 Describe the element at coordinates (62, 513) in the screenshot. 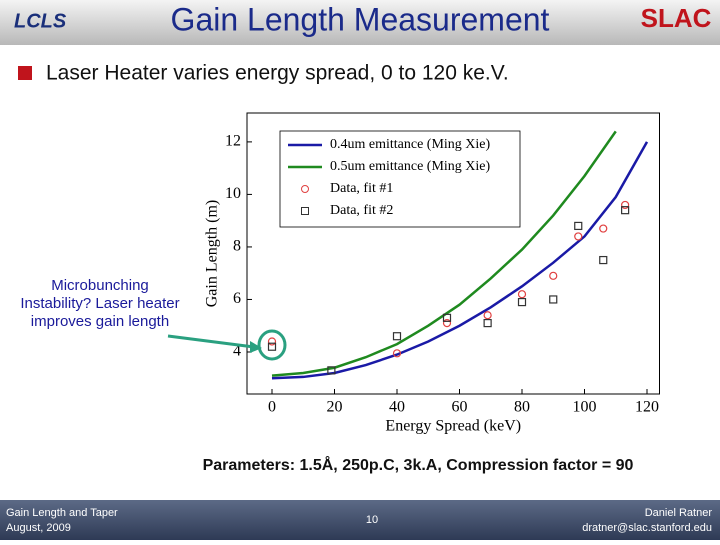

I see `footer-left: Gain Length and Taper` at that location.